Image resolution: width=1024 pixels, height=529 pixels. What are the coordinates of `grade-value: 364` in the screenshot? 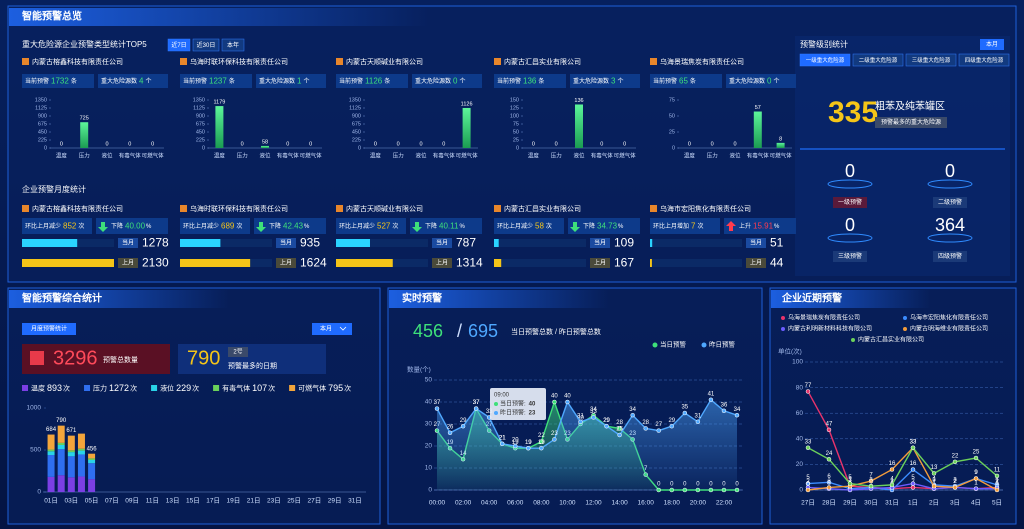 It's located at (950, 225).